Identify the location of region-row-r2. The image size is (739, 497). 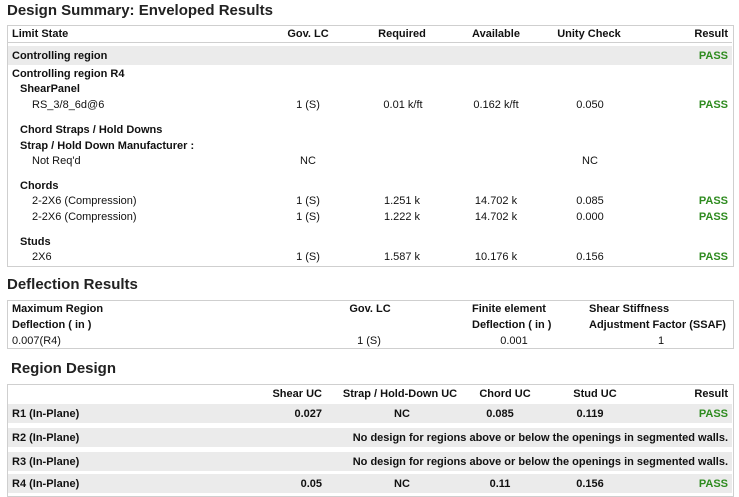
(370, 437).